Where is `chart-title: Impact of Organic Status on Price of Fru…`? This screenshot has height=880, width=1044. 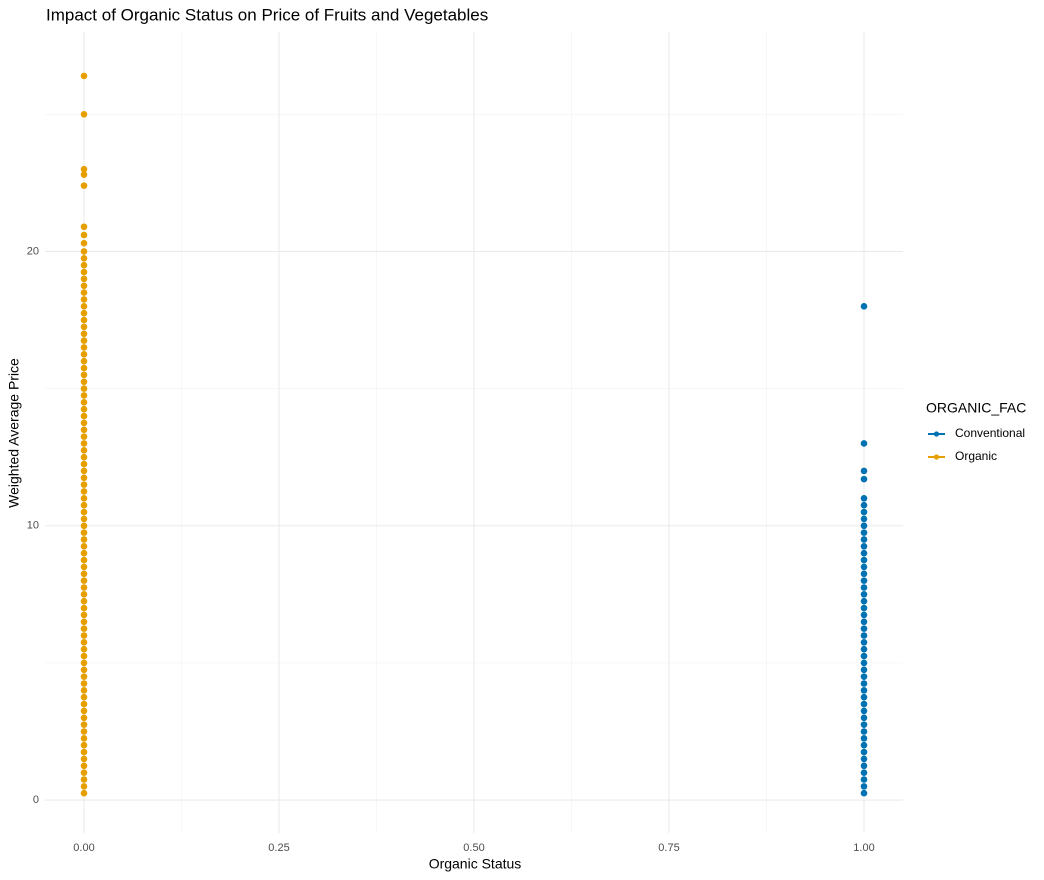
chart-title: Impact of Organic Status on Price of Fru… is located at coordinates (267, 14).